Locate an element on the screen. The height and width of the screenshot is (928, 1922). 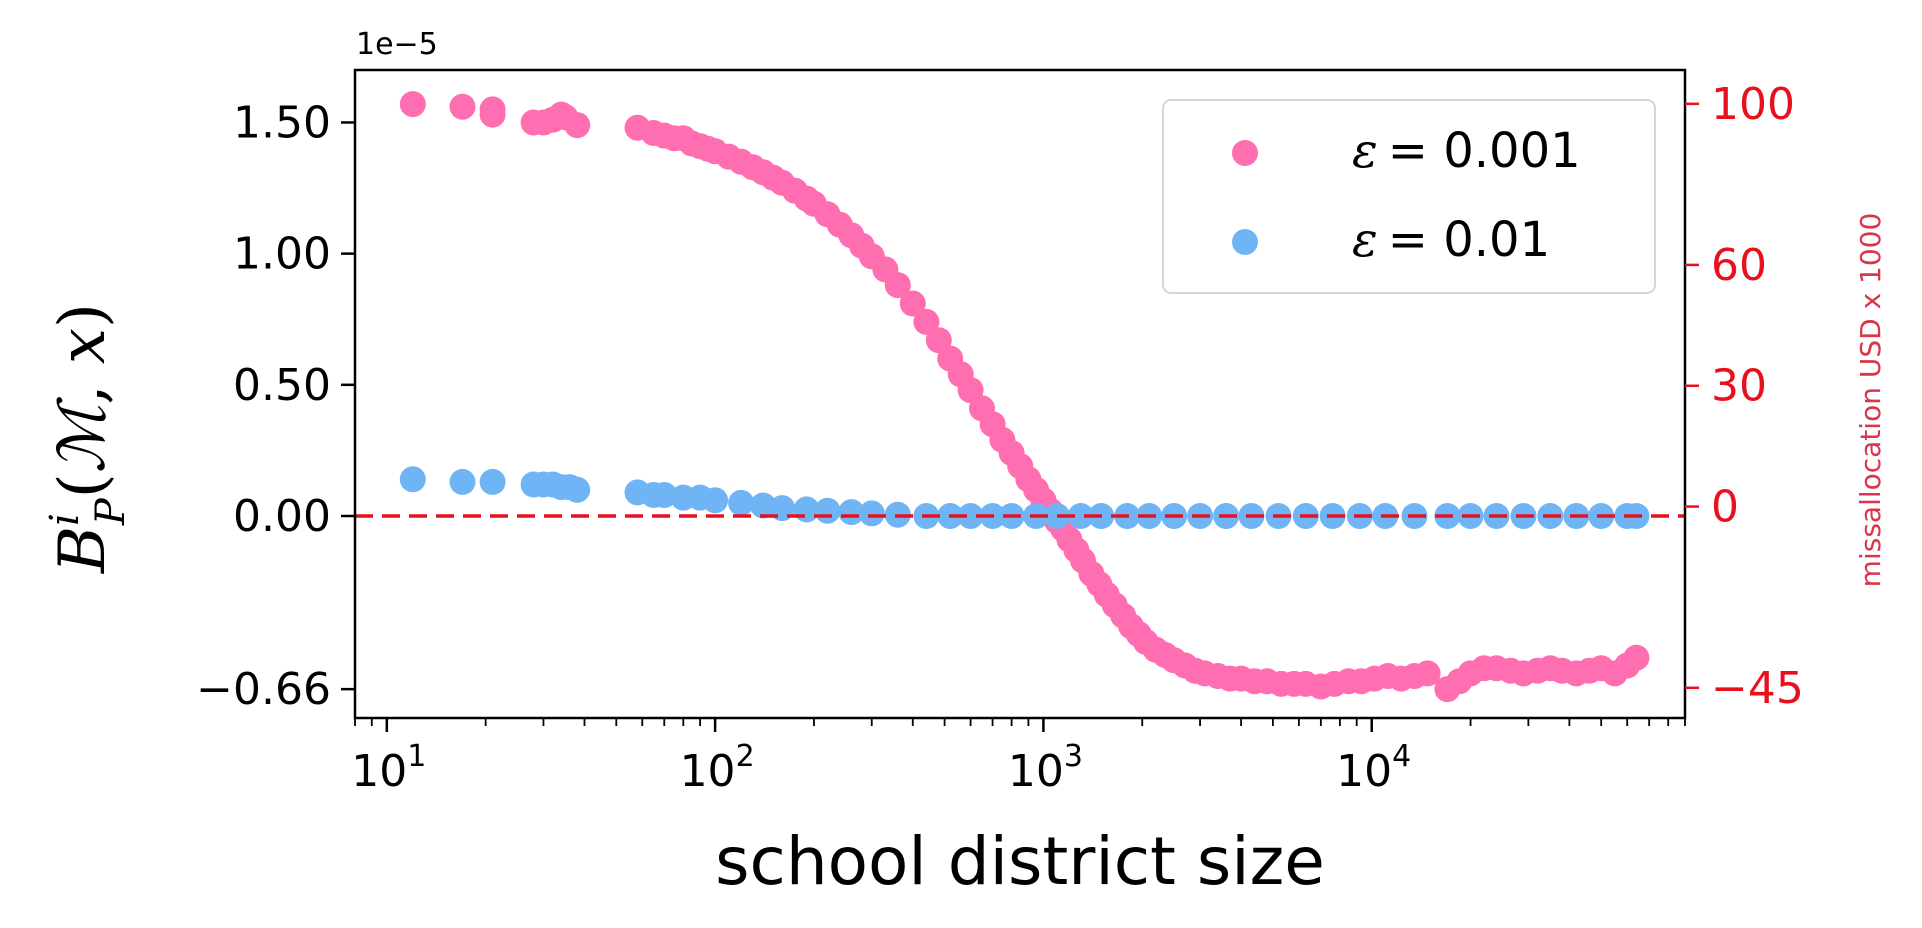
y-right-tick-label: 100 is located at coordinates (1753, 104).